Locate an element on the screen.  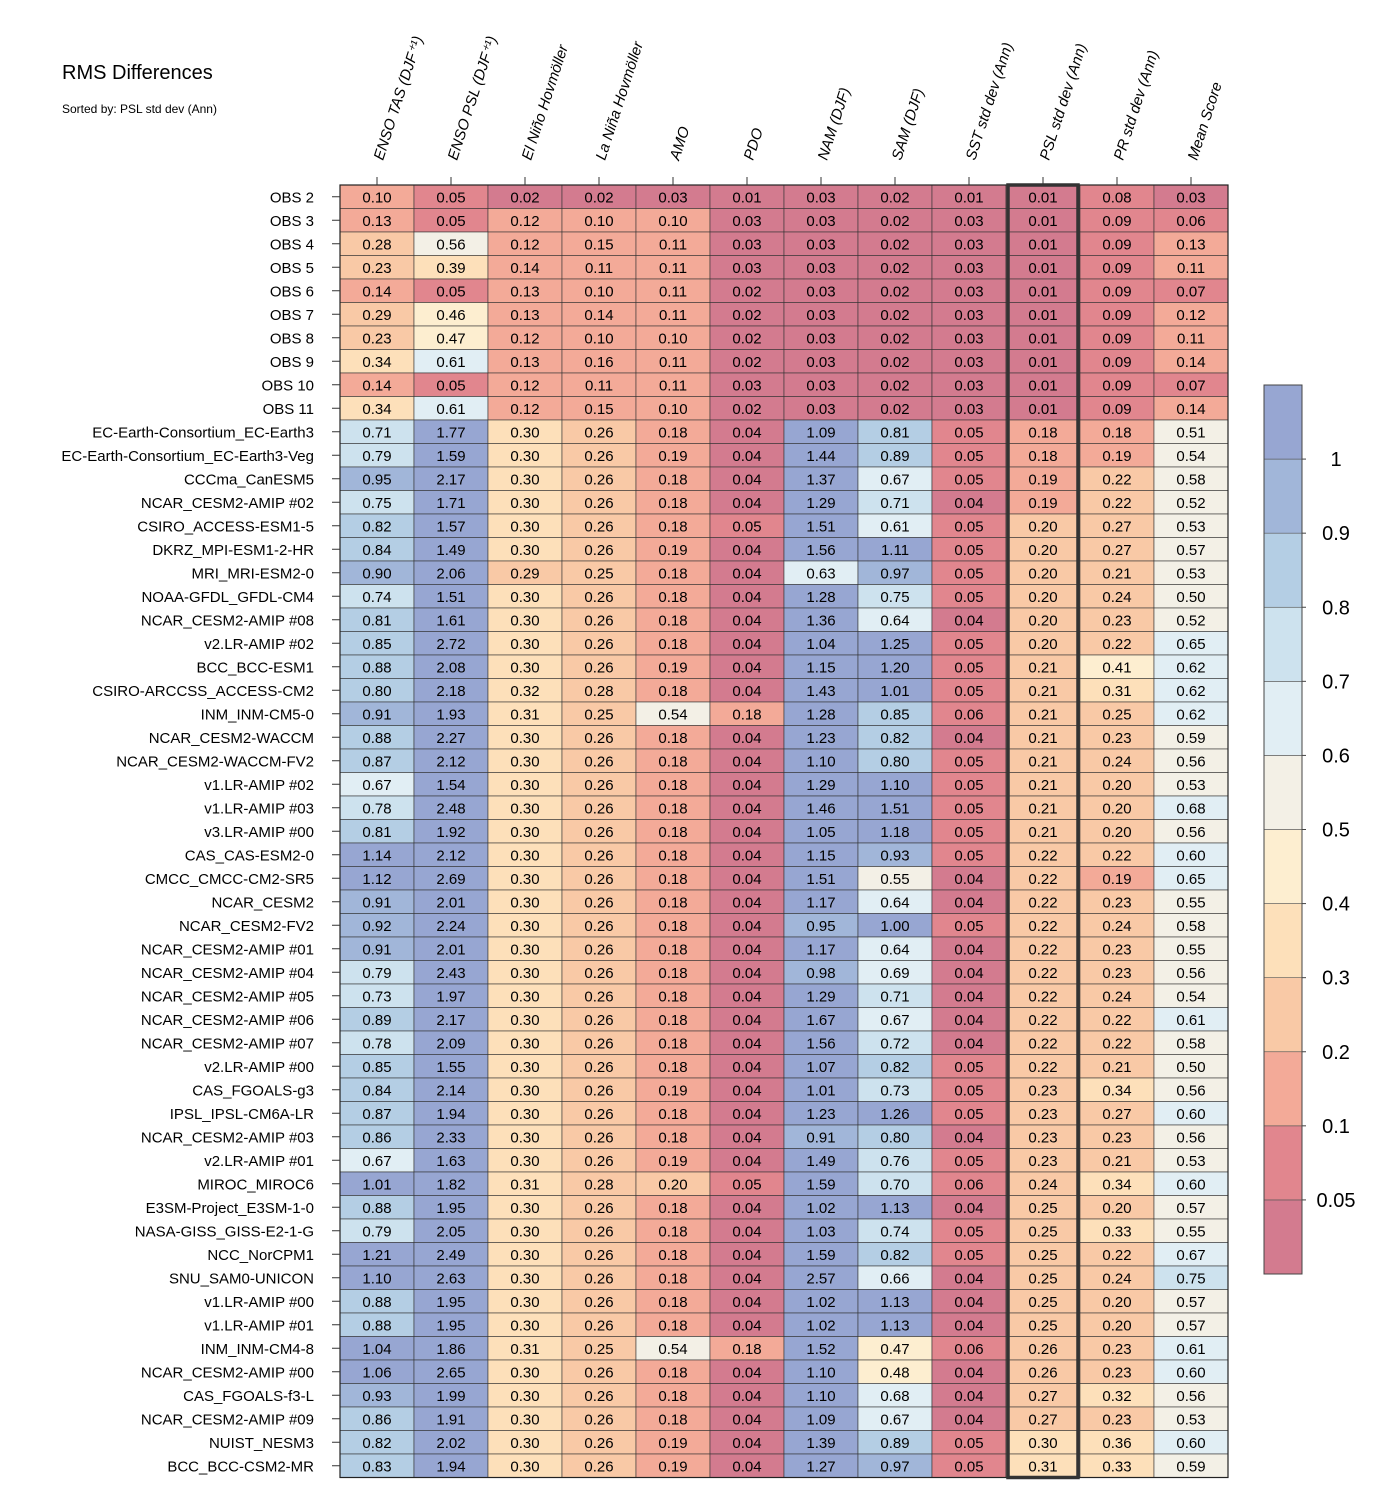
cell-value-label: 1.95 is located at coordinates (450, 1208).